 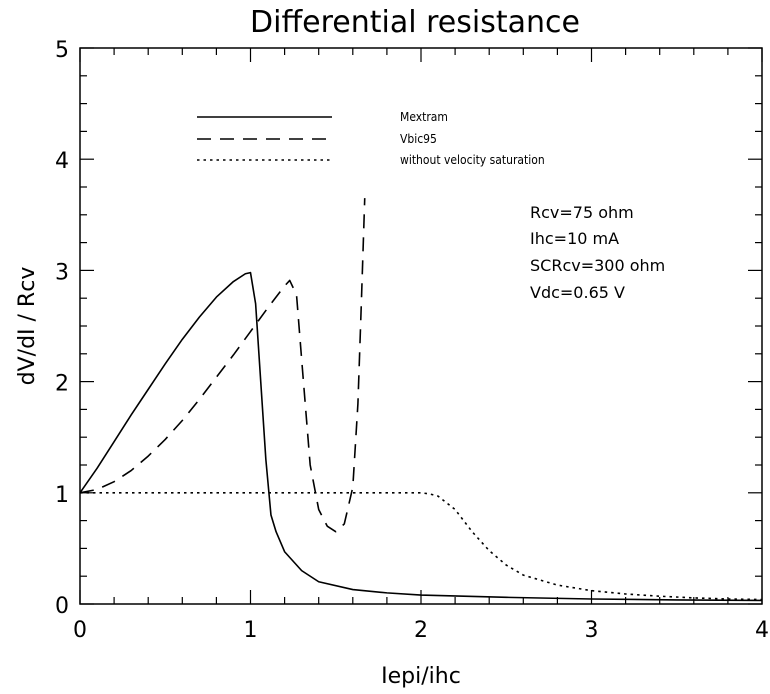 What do you see at coordinates (472, 160) in the screenshot?
I see `legend-label-without-velocity-saturation: without velocity saturation` at bounding box center [472, 160].